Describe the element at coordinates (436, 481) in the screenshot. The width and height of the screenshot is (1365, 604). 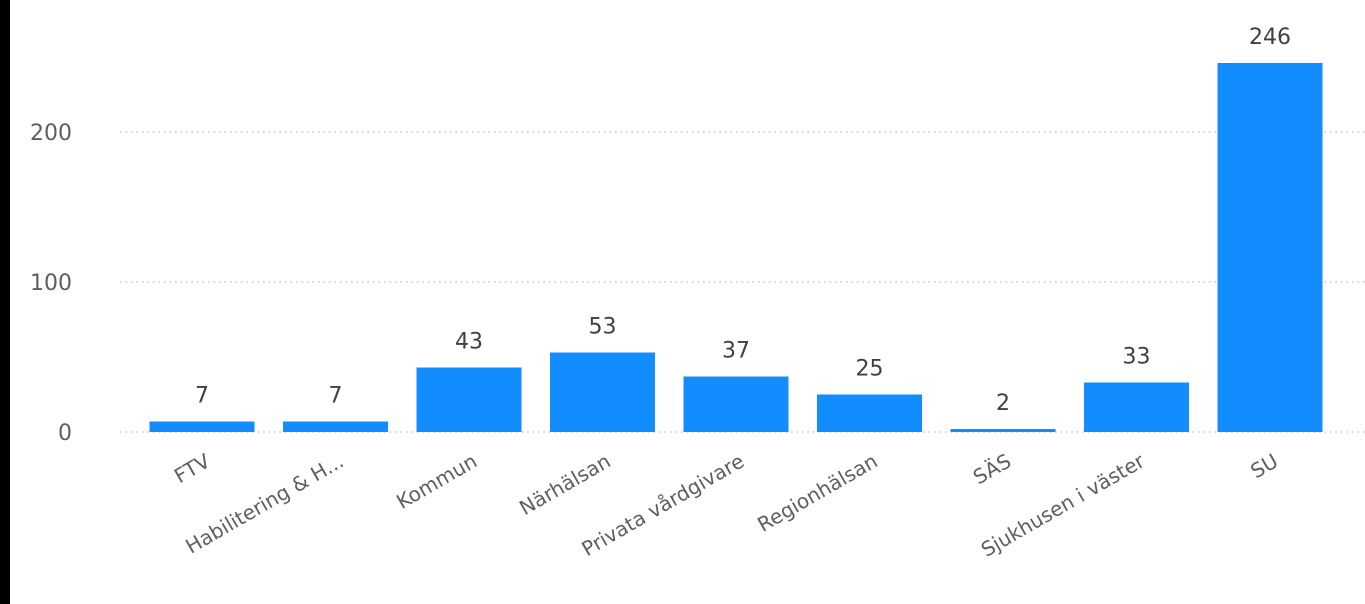
I see `x-category-label: Kommun` at that location.